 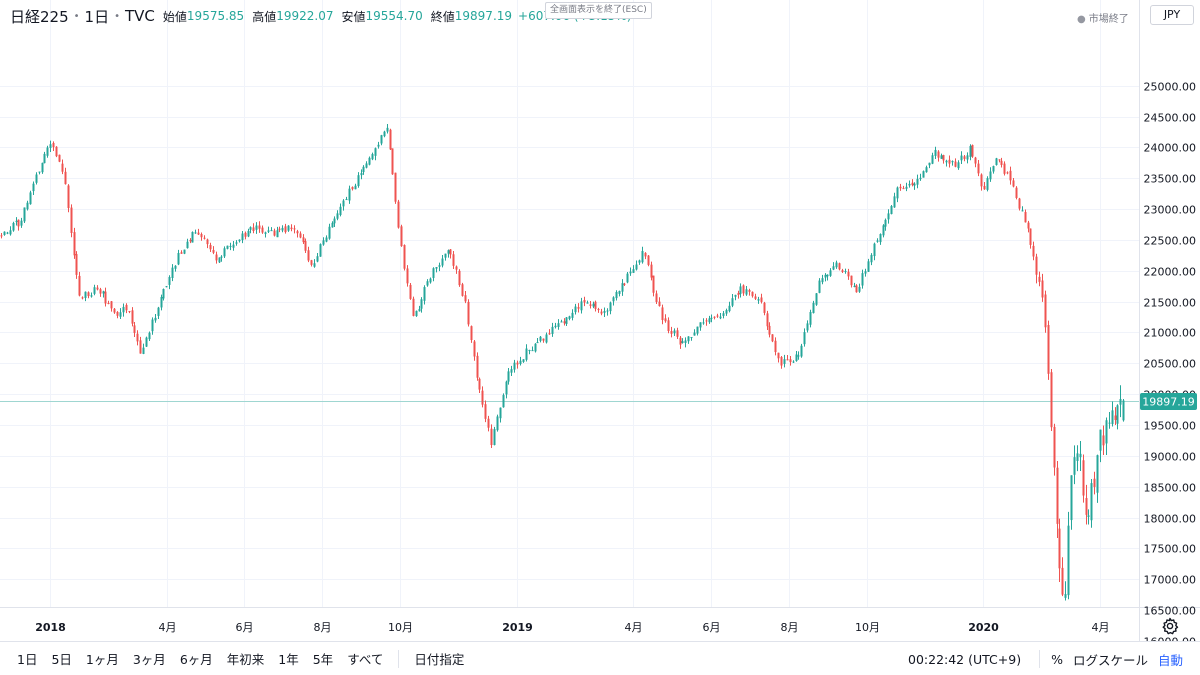 I want to click on date-range-button: 日付指定, so click(x=439, y=659).